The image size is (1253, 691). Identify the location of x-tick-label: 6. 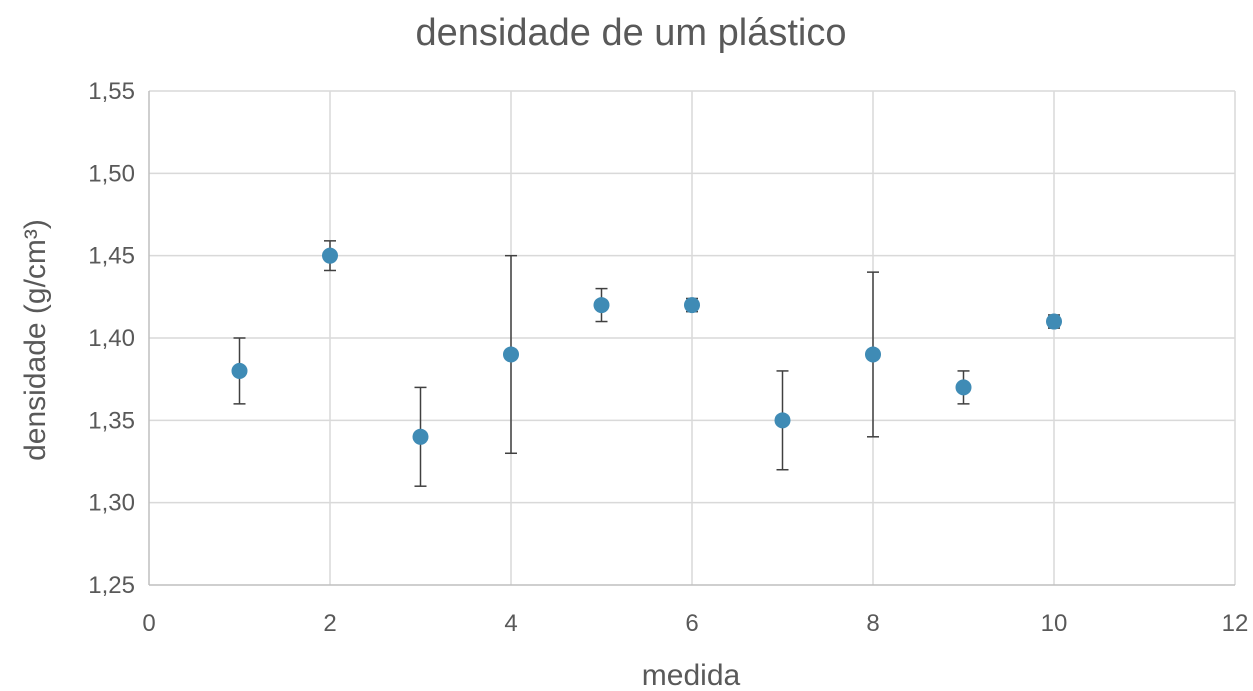
(691, 623).